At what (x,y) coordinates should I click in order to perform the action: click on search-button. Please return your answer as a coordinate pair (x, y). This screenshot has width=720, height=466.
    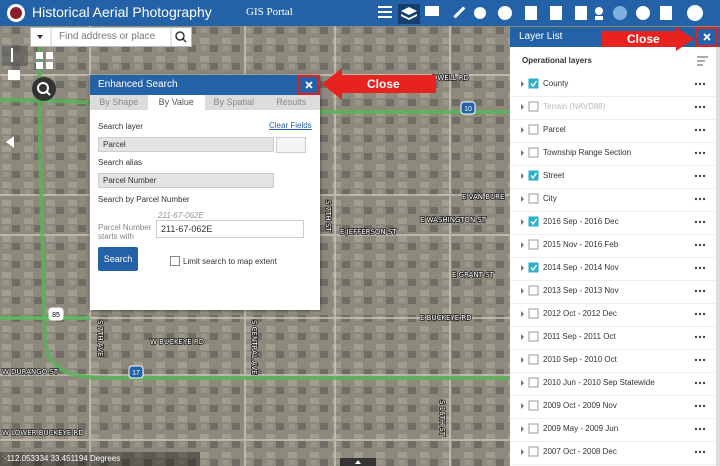
    Looking at the image, I should click on (44, 89).